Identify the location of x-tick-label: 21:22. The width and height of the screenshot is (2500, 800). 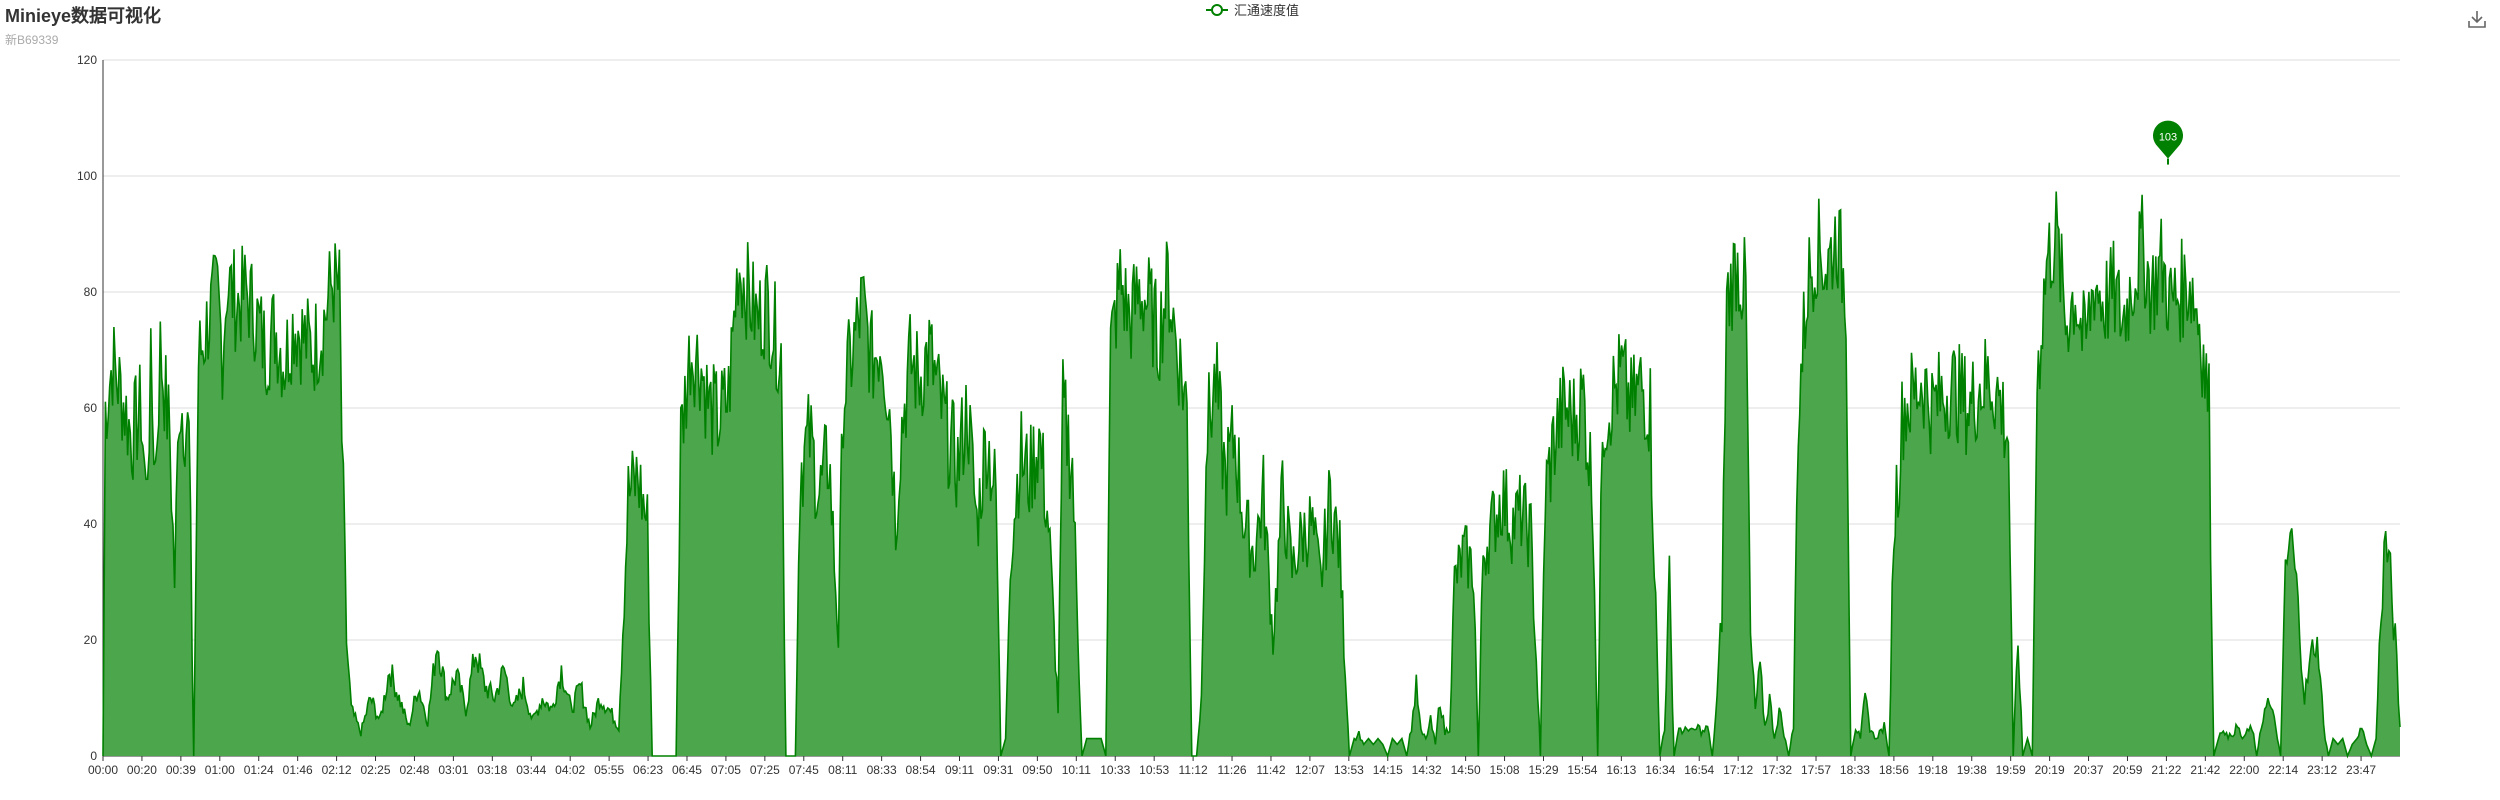
(2166, 770).